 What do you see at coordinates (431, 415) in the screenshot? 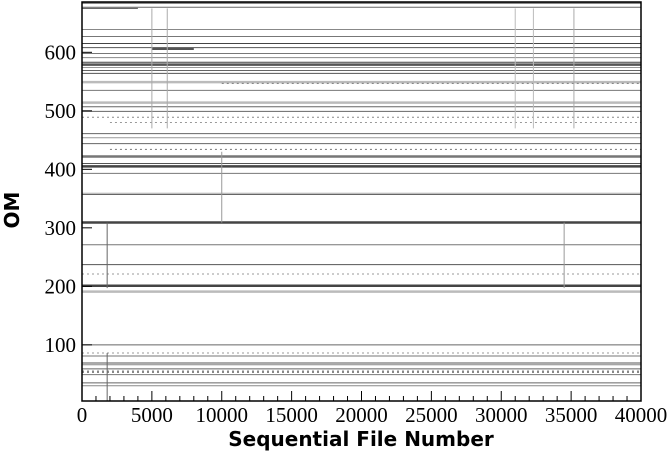
I see `x-tick-label: 25000` at bounding box center [431, 415].